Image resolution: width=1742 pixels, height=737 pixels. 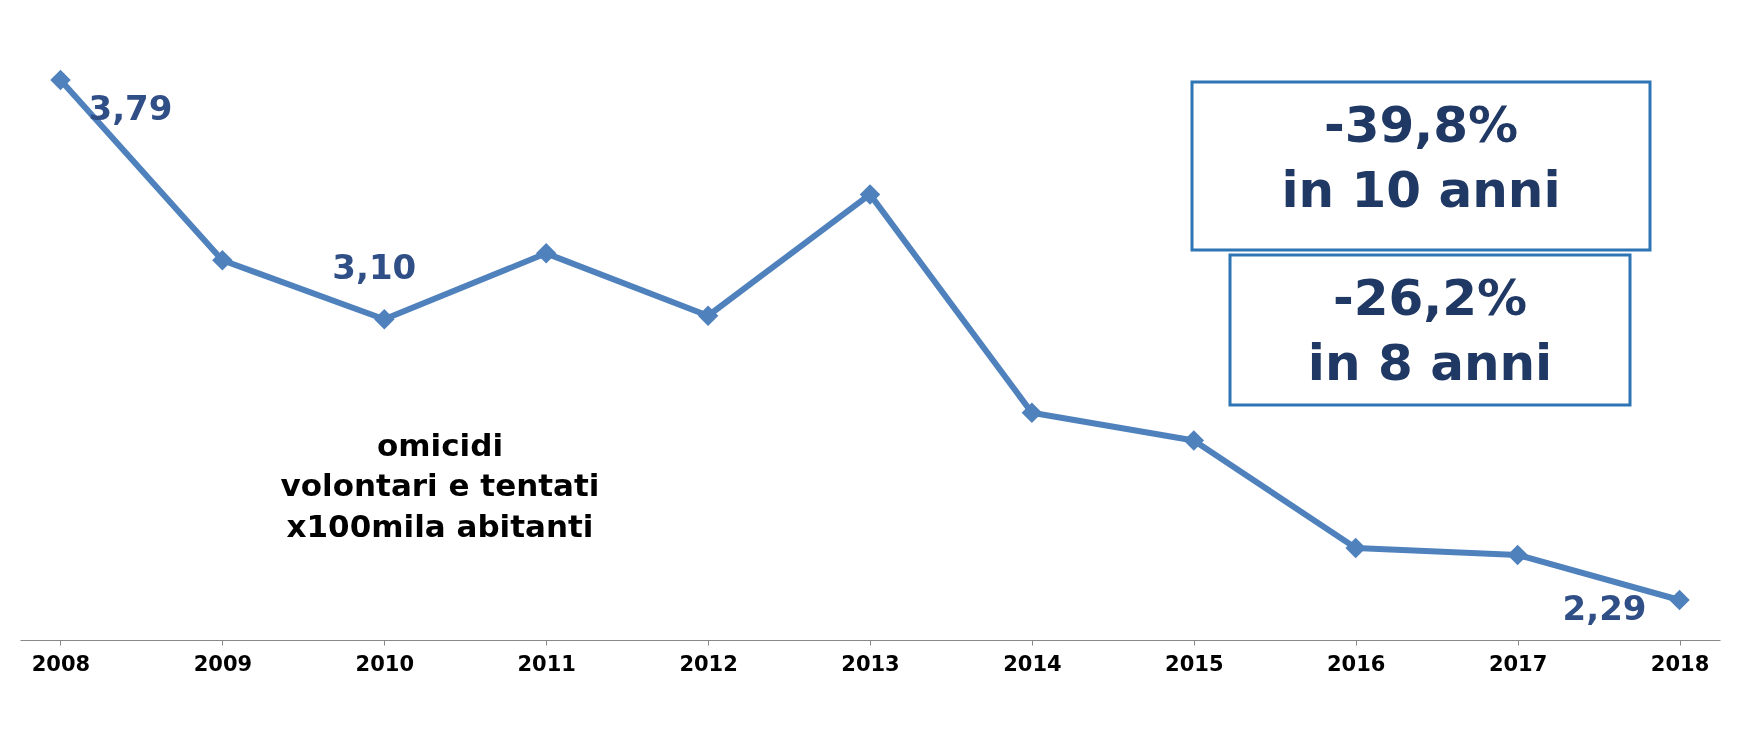 I want to click on x-tick-label: 2008, so click(x=61, y=663).